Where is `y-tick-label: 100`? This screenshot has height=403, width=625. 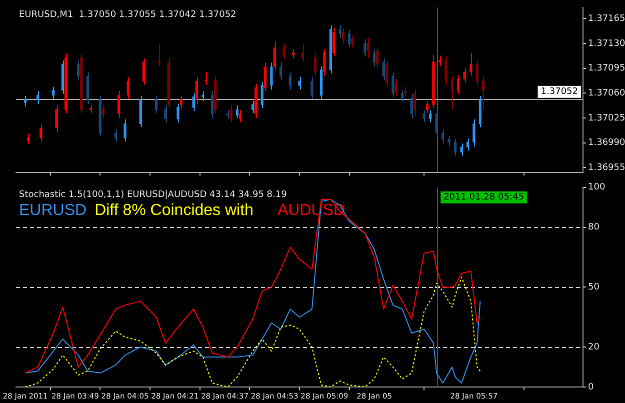
y-tick-label: 100 is located at coordinates (597, 187).